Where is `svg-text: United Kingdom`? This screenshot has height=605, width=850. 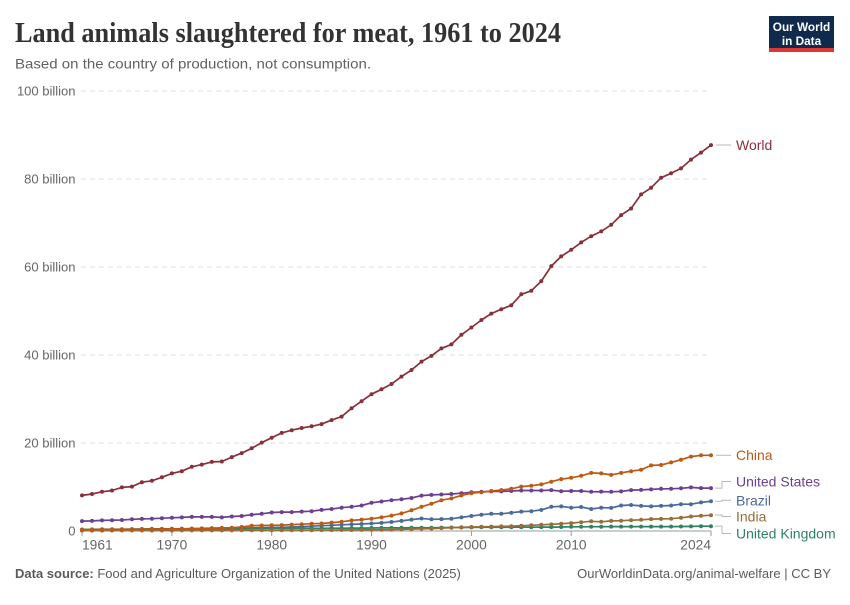
svg-text: United Kingdom is located at coordinates (786, 533).